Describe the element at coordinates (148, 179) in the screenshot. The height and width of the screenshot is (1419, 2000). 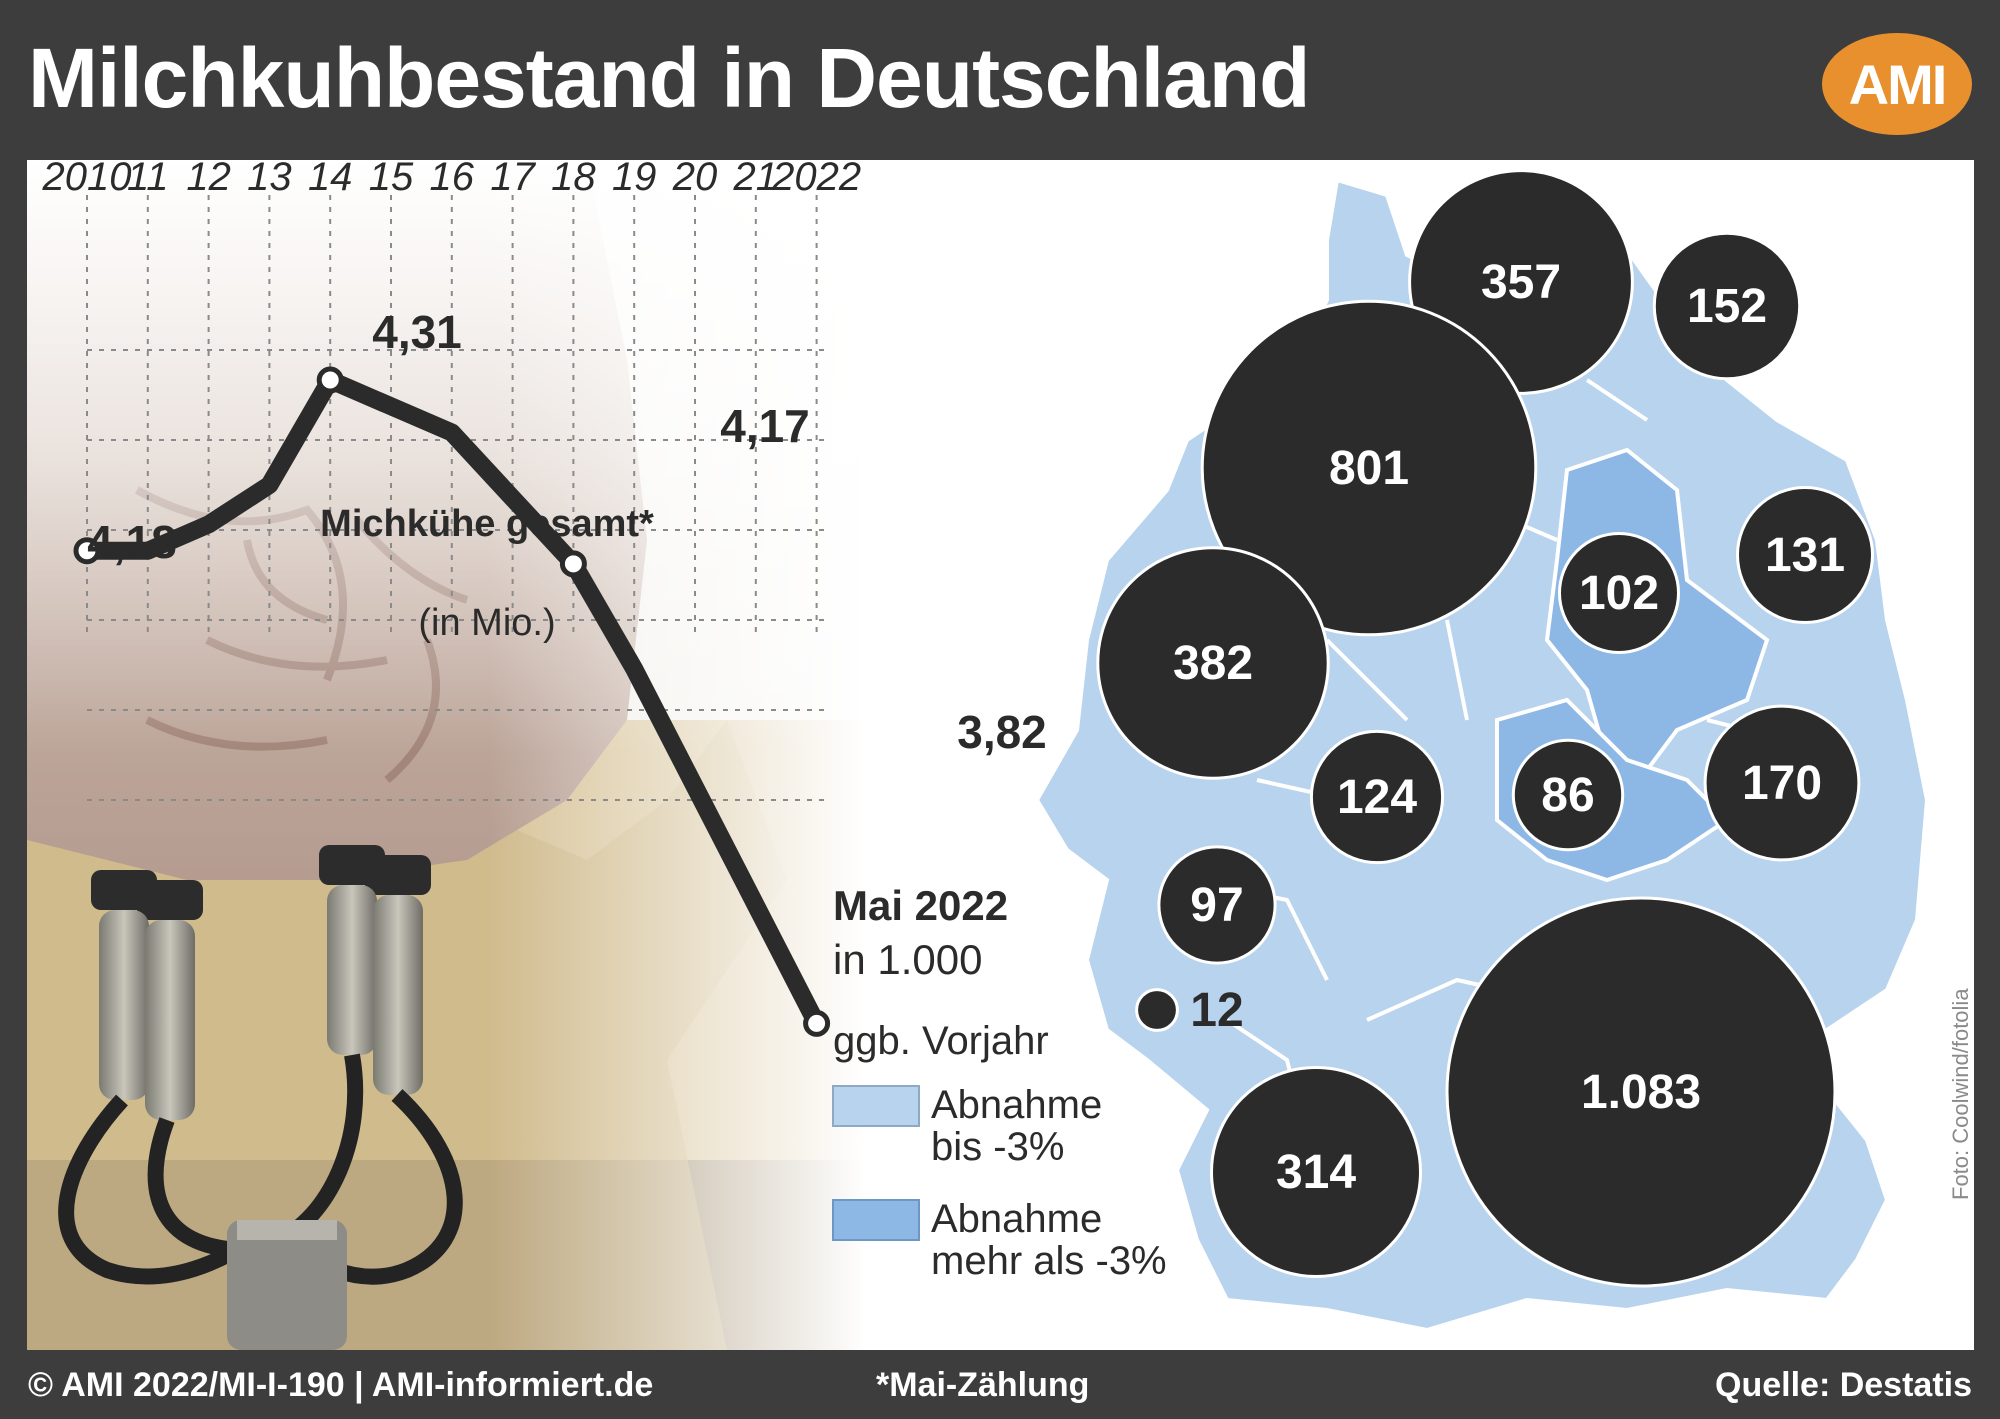
I see `x-tick-label: 11` at that location.